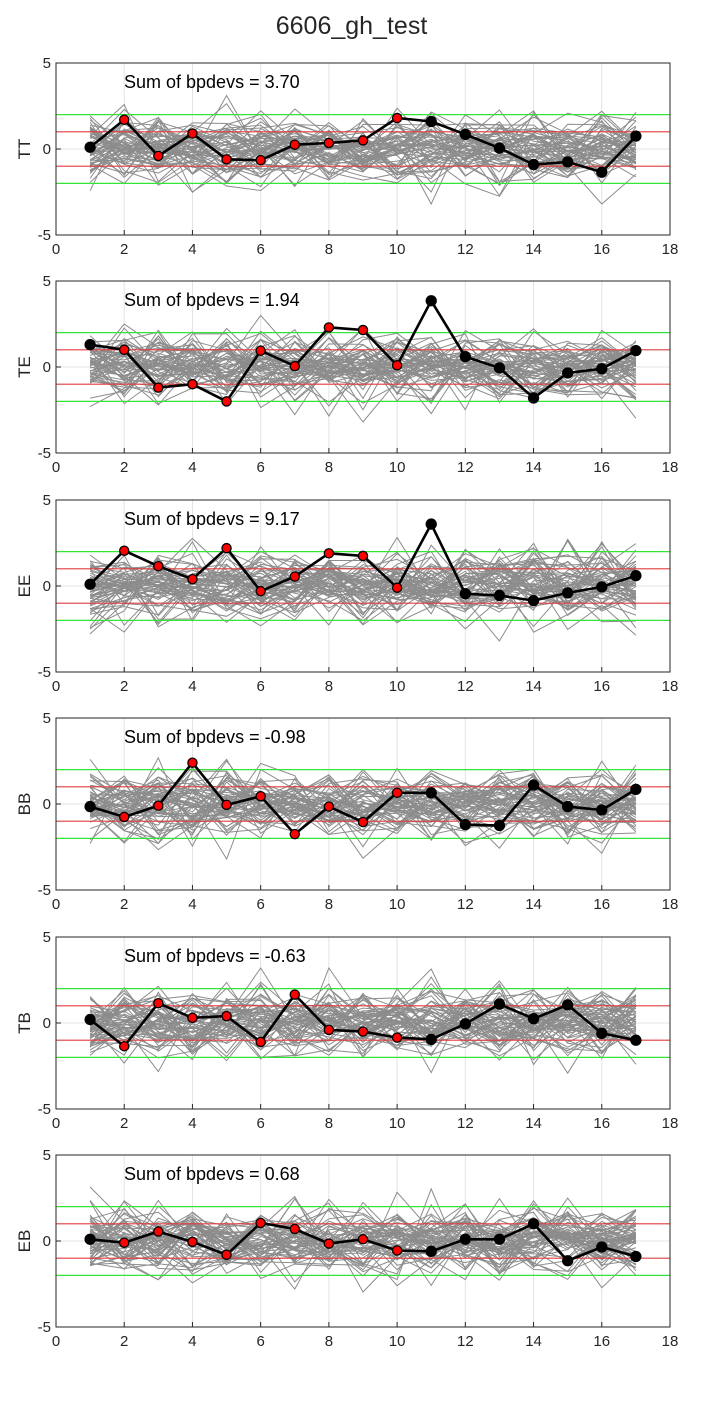  What do you see at coordinates (215, 737) in the screenshot?
I see `bpdevs-annotation: Sum of bpdevs = -0.98` at bounding box center [215, 737].